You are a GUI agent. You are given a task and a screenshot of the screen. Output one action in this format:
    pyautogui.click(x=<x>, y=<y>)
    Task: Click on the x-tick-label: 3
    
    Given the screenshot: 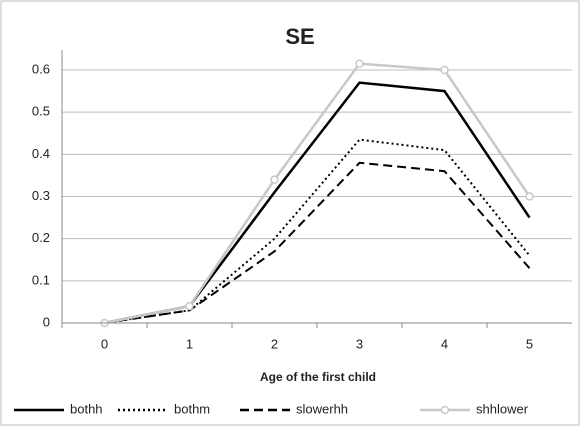 What is the action you would take?
    pyautogui.click(x=359, y=343)
    